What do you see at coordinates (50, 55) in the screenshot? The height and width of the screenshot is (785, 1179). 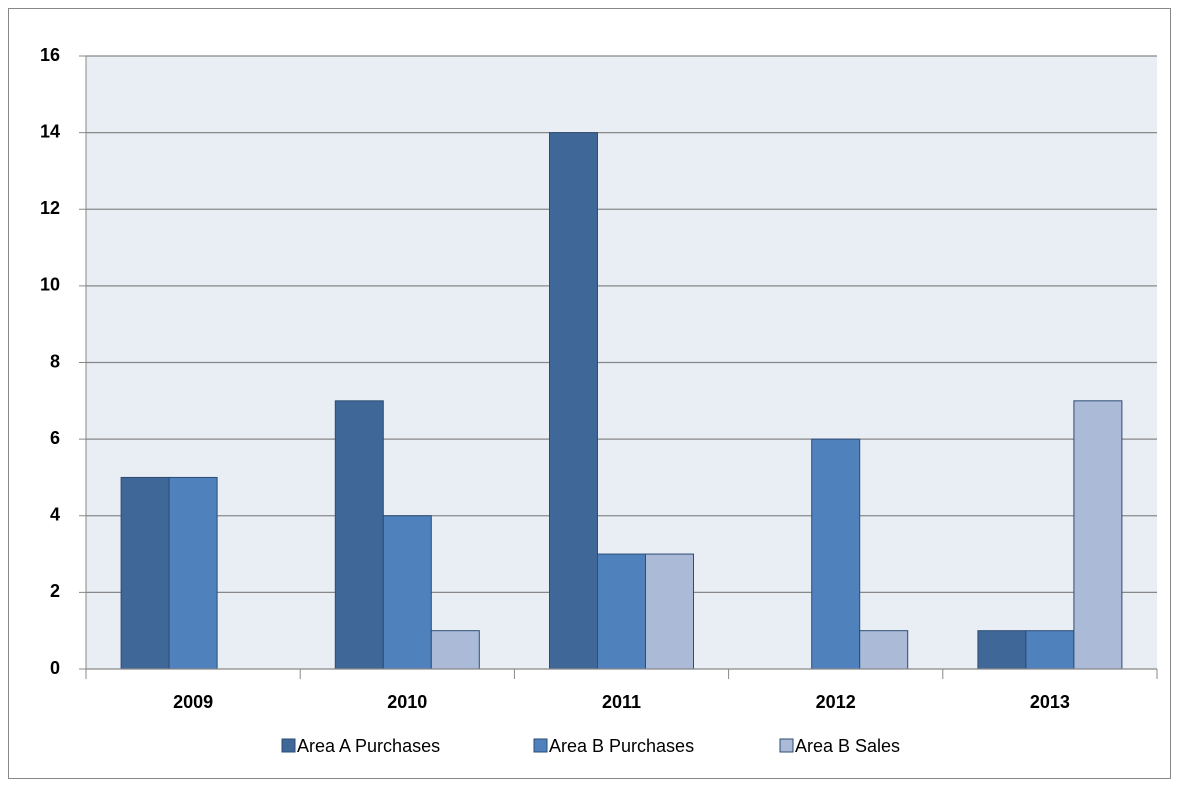 I see `y-tick-label: 16` at bounding box center [50, 55].